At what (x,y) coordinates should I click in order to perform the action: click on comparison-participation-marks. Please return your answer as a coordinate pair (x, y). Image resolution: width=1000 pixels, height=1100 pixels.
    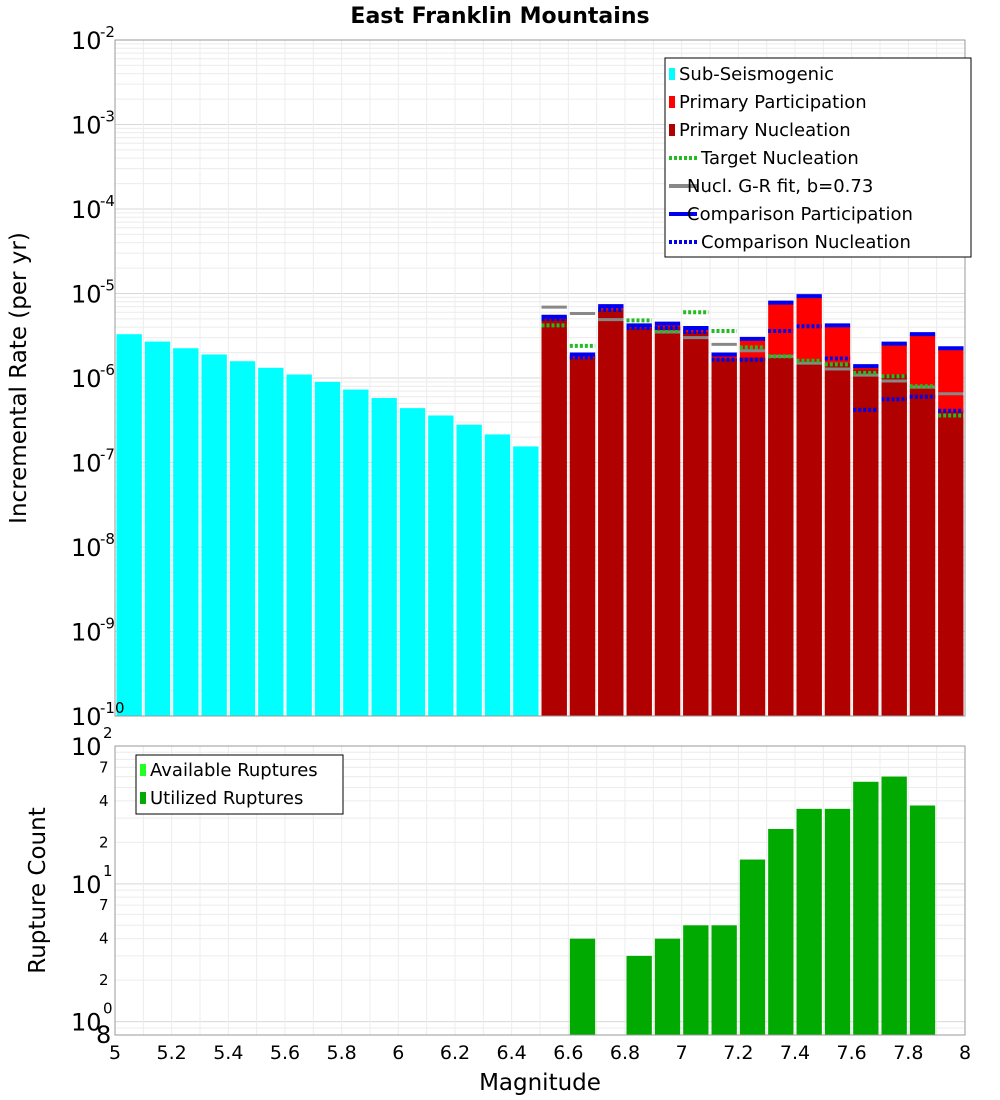
    Looking at the image, I should click on (752, 331).